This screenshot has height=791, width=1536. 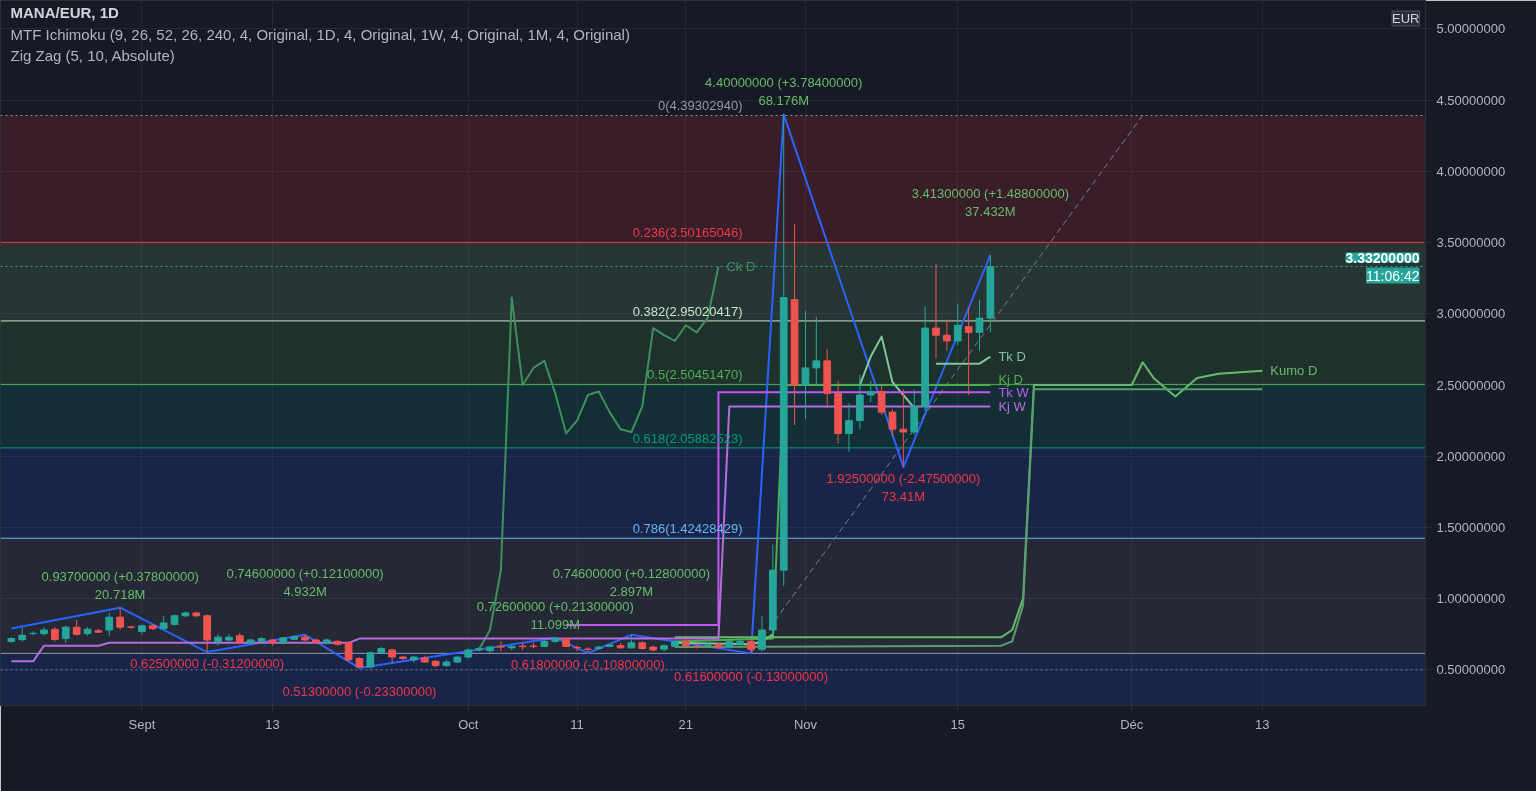 I want to click on annotation: 0.74600000 (+0.12100000) 4.932M, so click(x=305, y=582).